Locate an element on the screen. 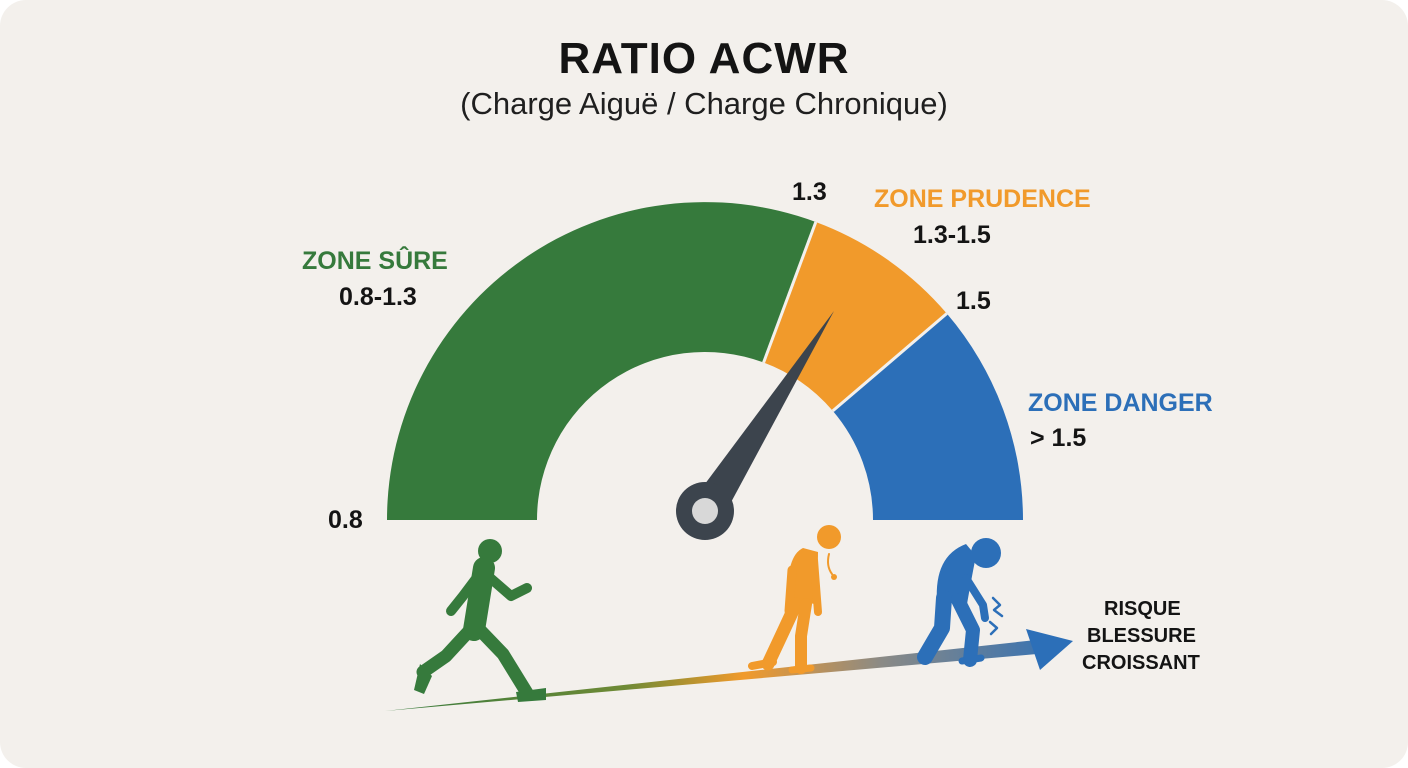 This screenshot has height=768, width=1408. runner-icon is located at coordinates (480, 620).